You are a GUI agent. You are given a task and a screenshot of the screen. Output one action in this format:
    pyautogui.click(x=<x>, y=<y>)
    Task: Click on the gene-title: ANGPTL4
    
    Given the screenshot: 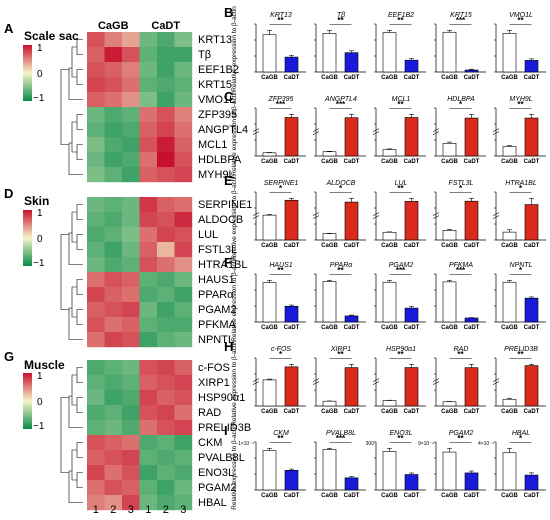 What is the action you would take?
    pyautogui.click(x=340, y=99)
    